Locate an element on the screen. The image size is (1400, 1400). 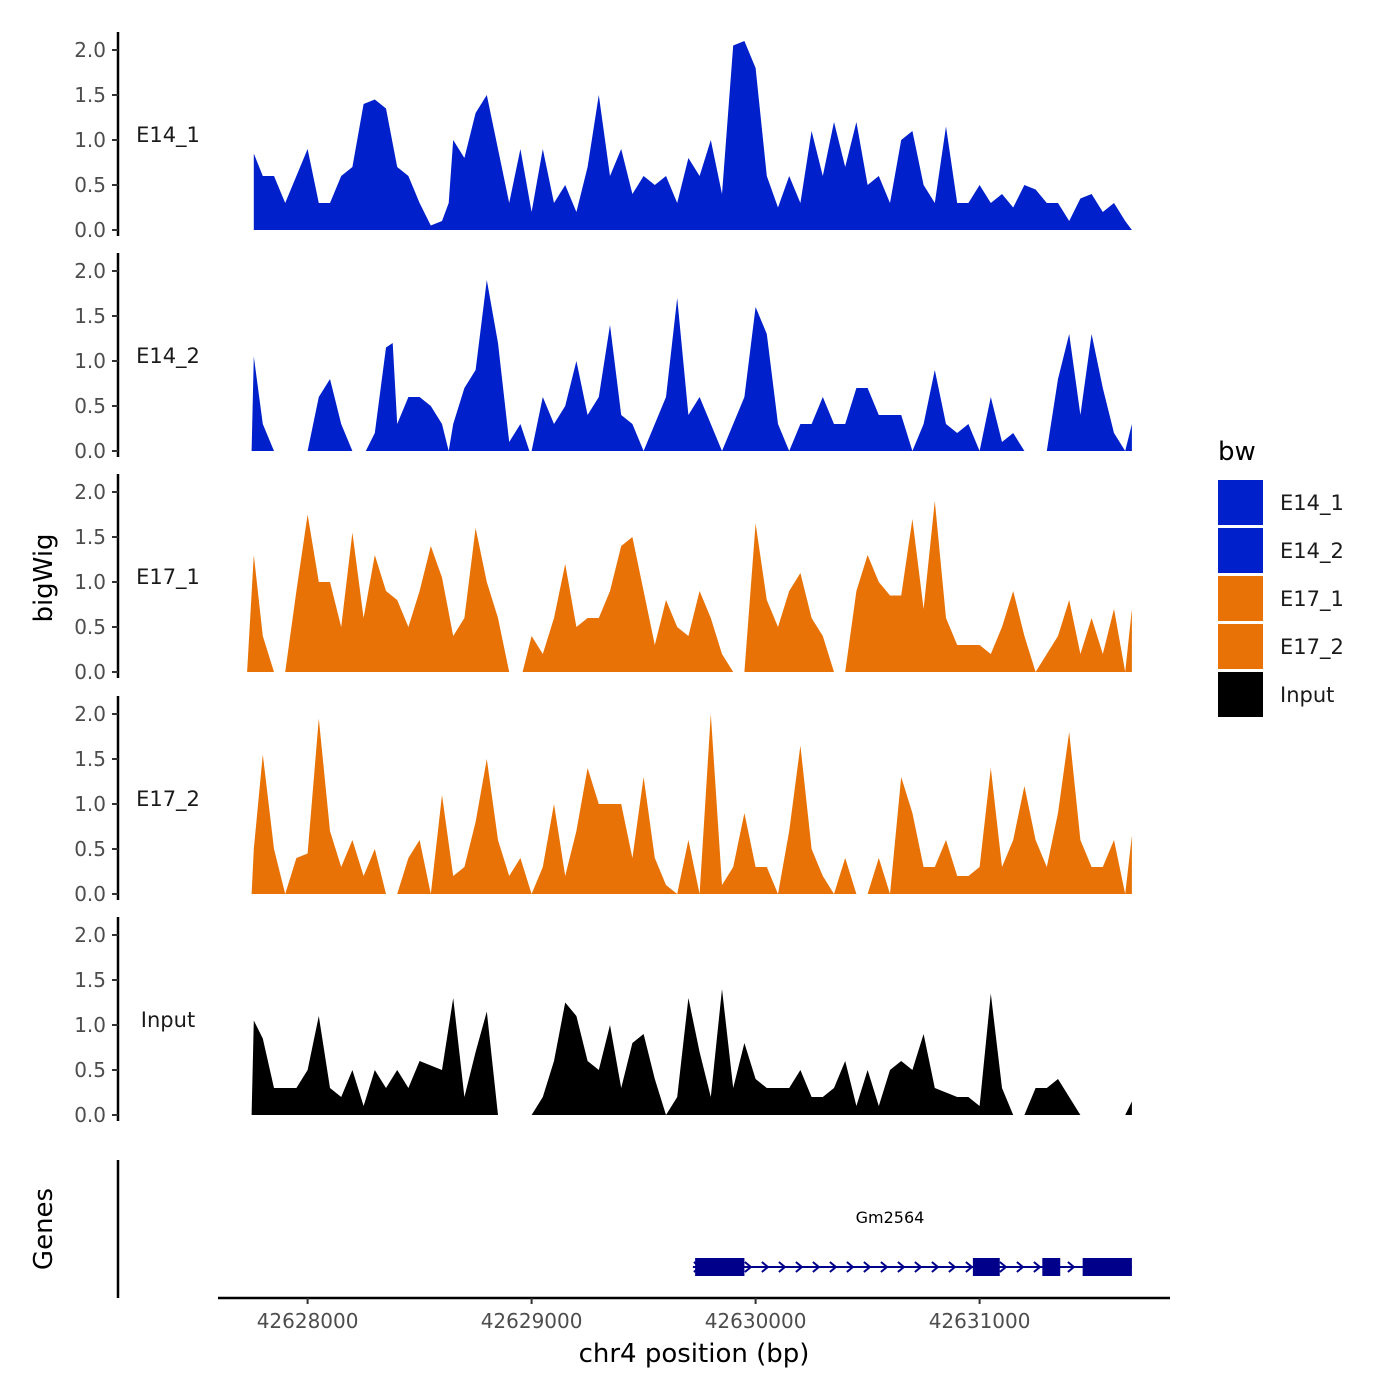
track-E14_2: 0.0 0.5 1.0 1.5 2.0 E14_2 is located at coordinates (603, 358).